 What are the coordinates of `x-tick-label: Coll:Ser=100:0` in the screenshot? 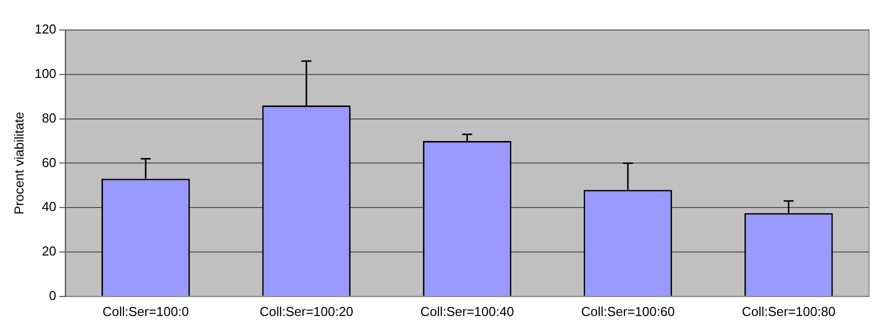 It's located at (145, 311).